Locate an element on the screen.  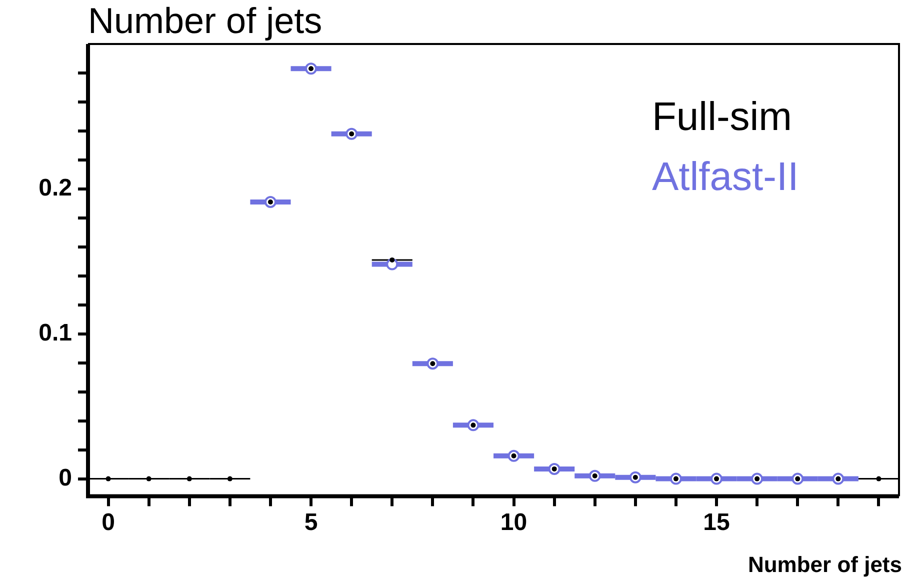
x-tick-label: 10 is located at coordinates (514, 522).